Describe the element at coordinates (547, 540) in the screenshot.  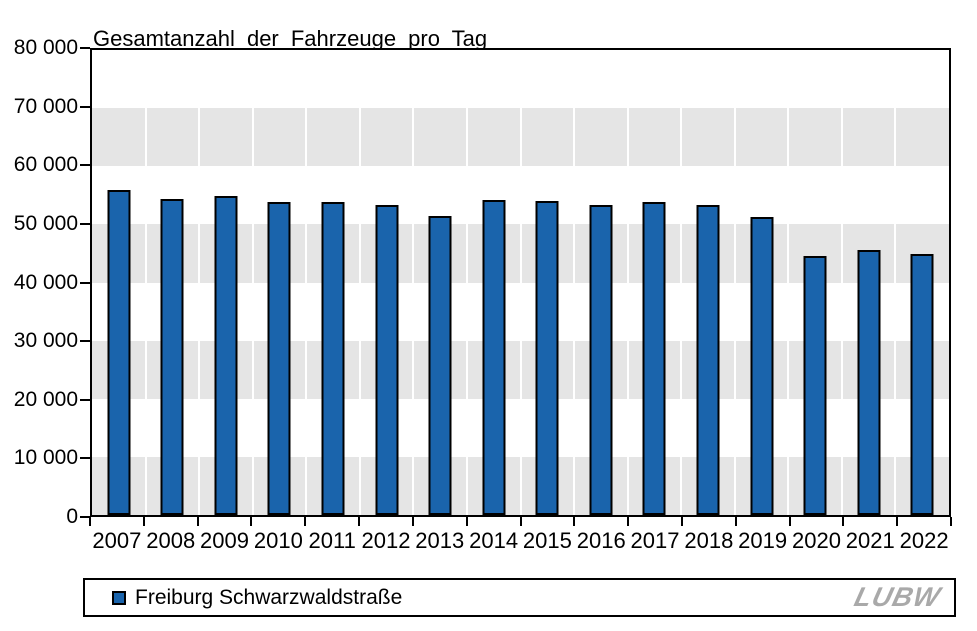
I see `x-tick-label: 2015` at that location.